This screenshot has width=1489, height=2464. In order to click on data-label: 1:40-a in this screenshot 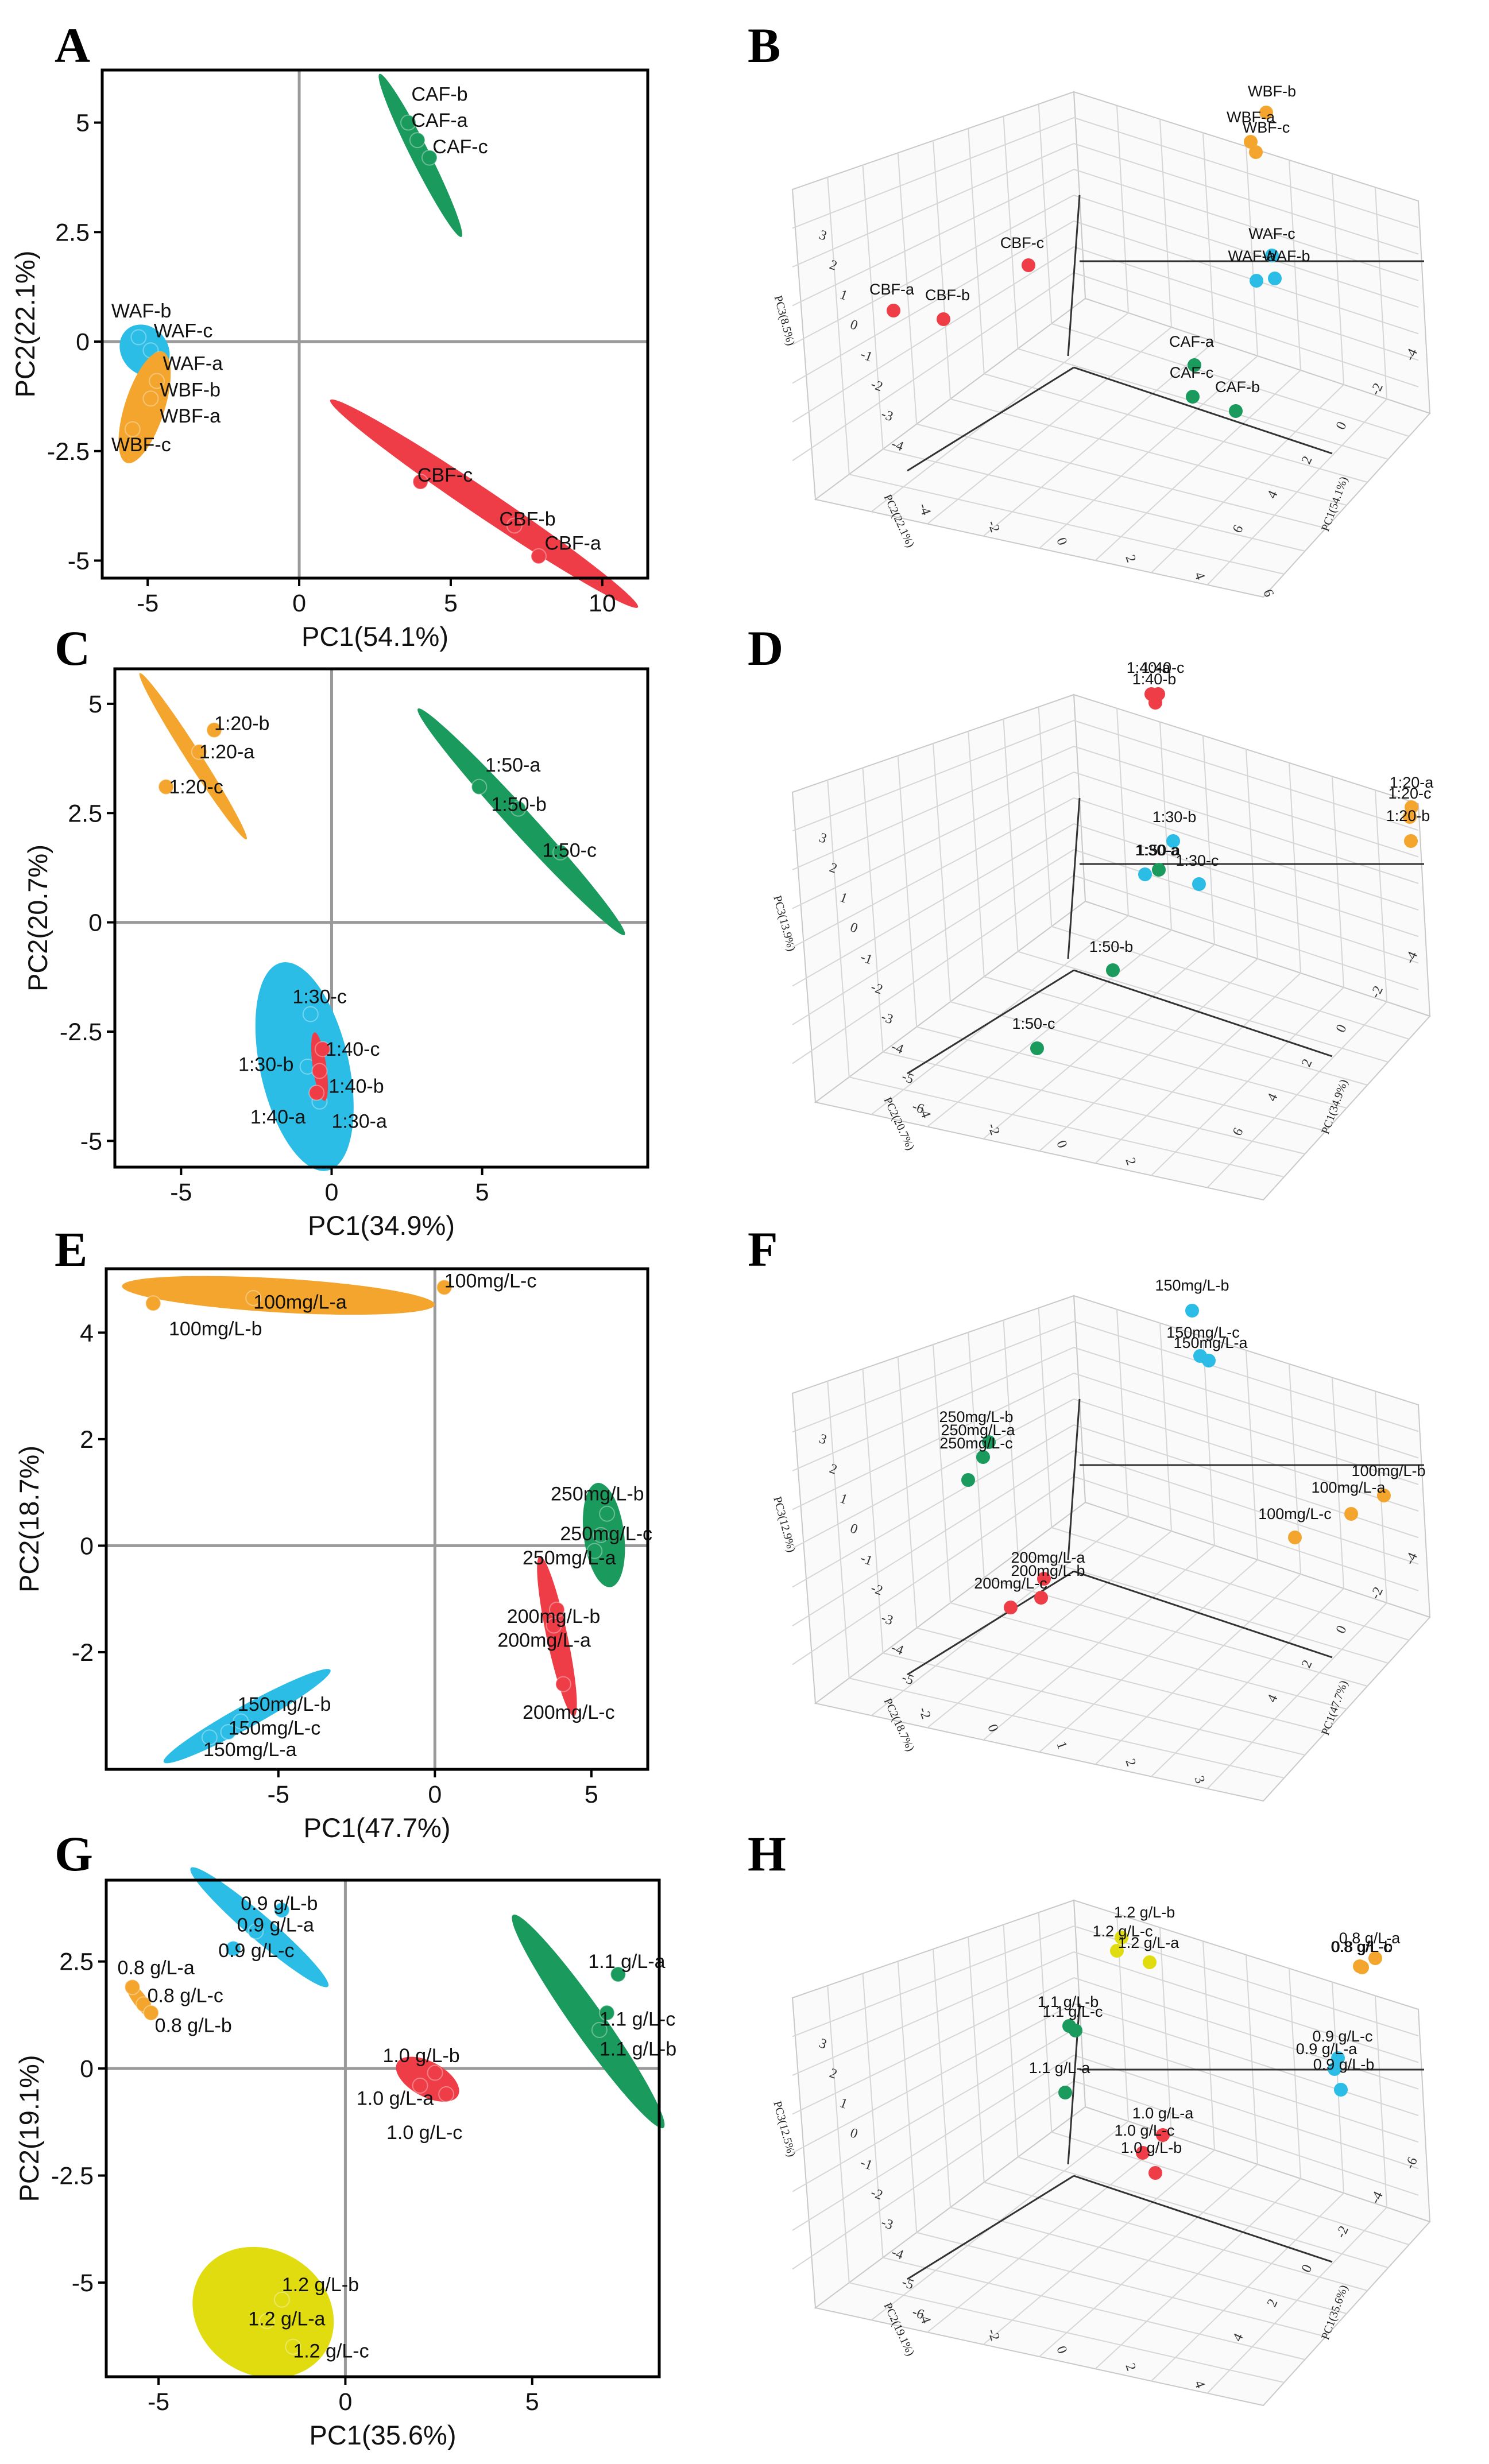, I will do `click(277, 1117)`.